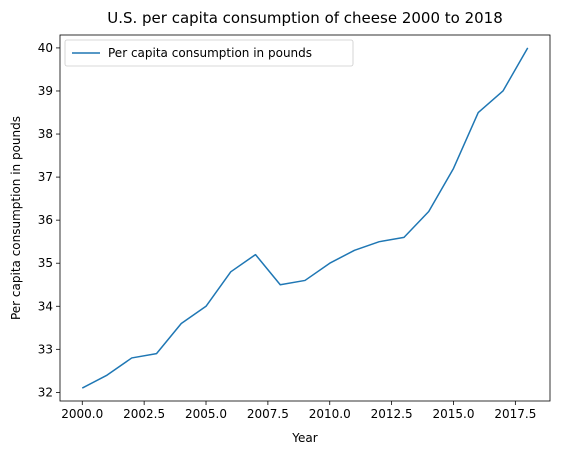 This screenshot has width=562, height=455. Describe the element at coordinates (45, 306) in the screenshot. I see `y-tick-label: 34` at that location.